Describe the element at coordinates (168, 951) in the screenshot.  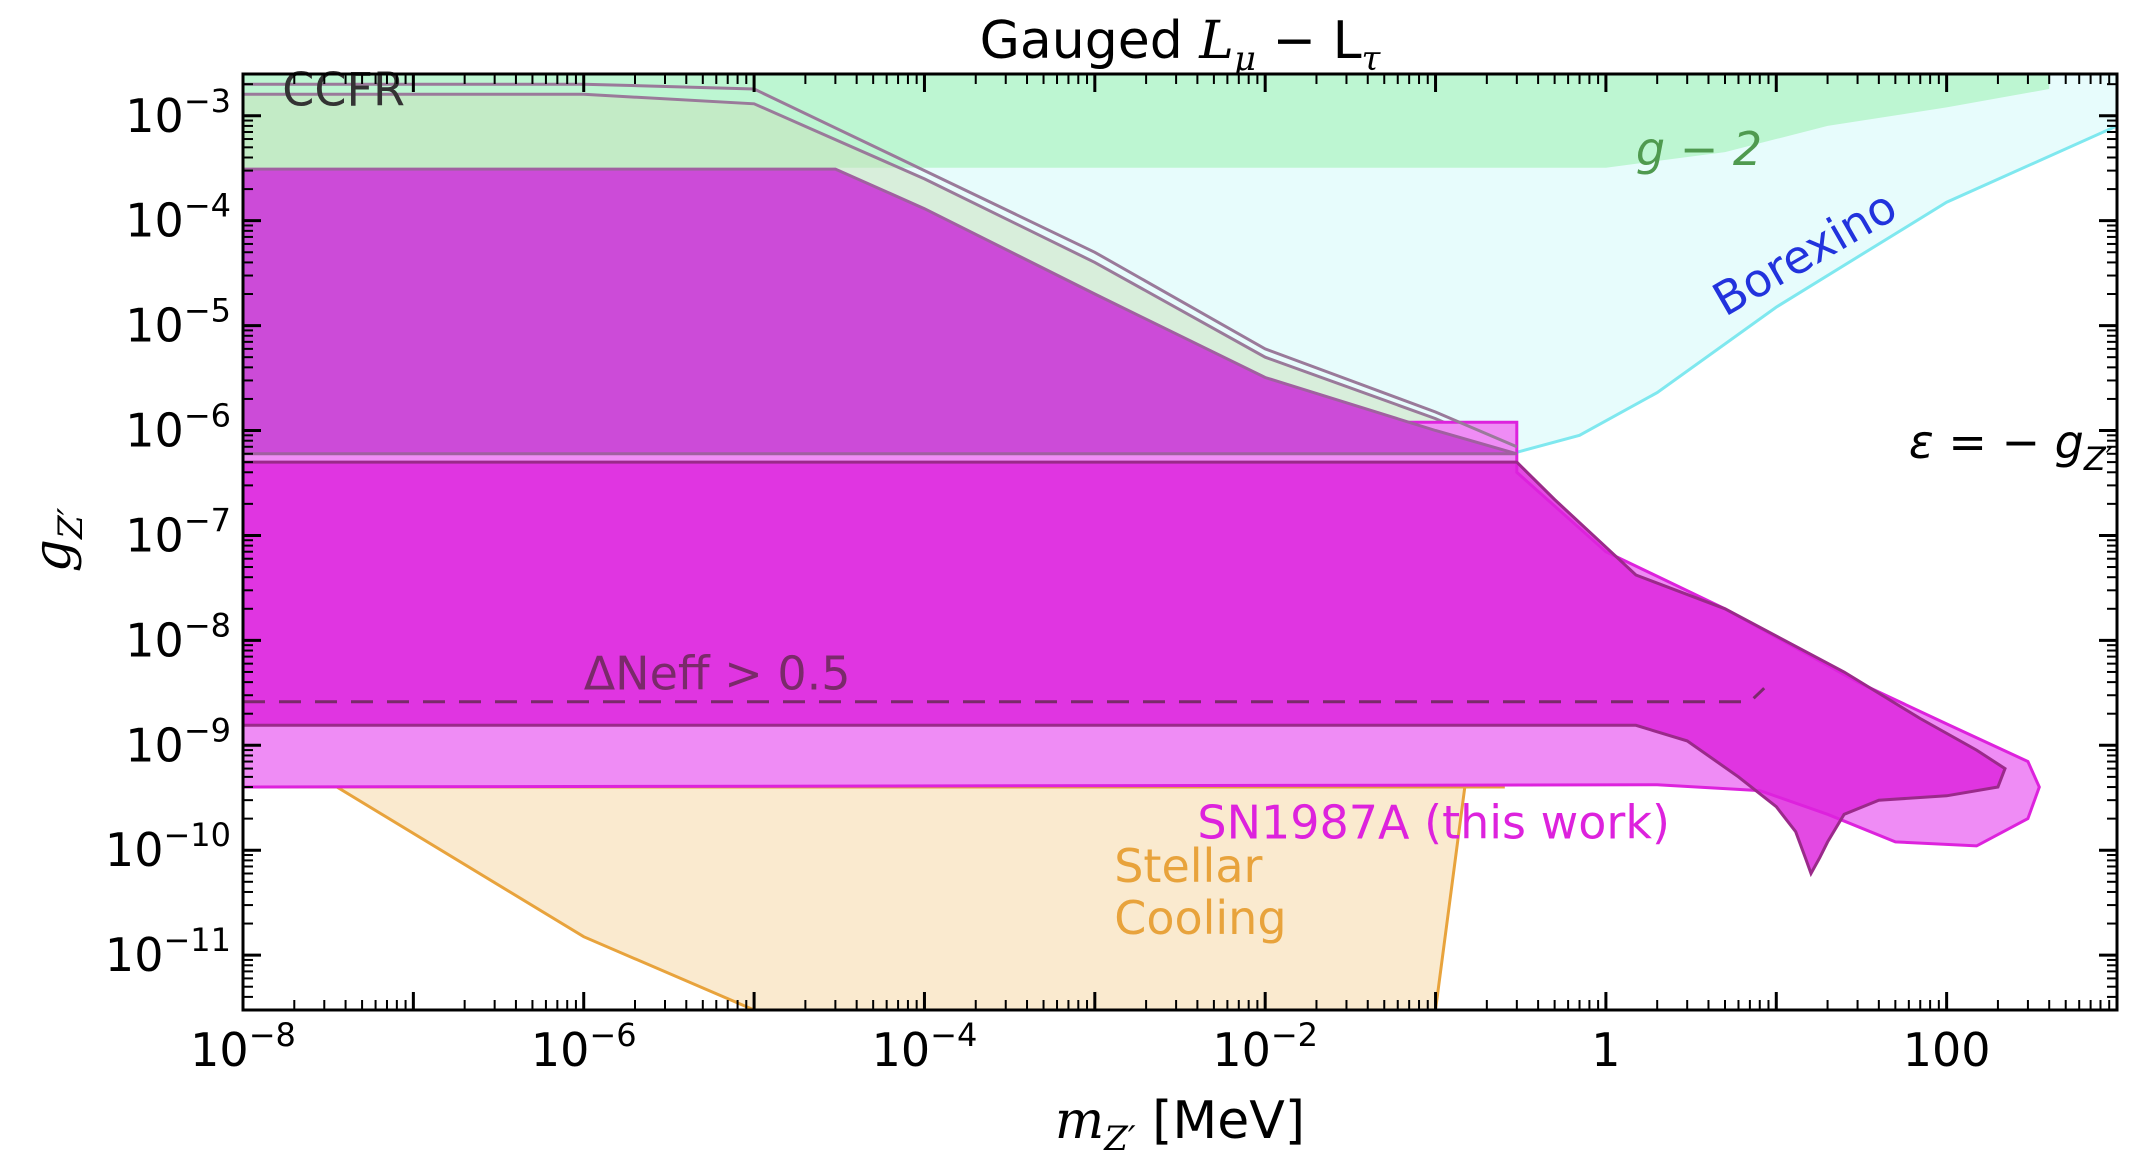
I see `y-tick-label: 10⁻¹¹` at that location.